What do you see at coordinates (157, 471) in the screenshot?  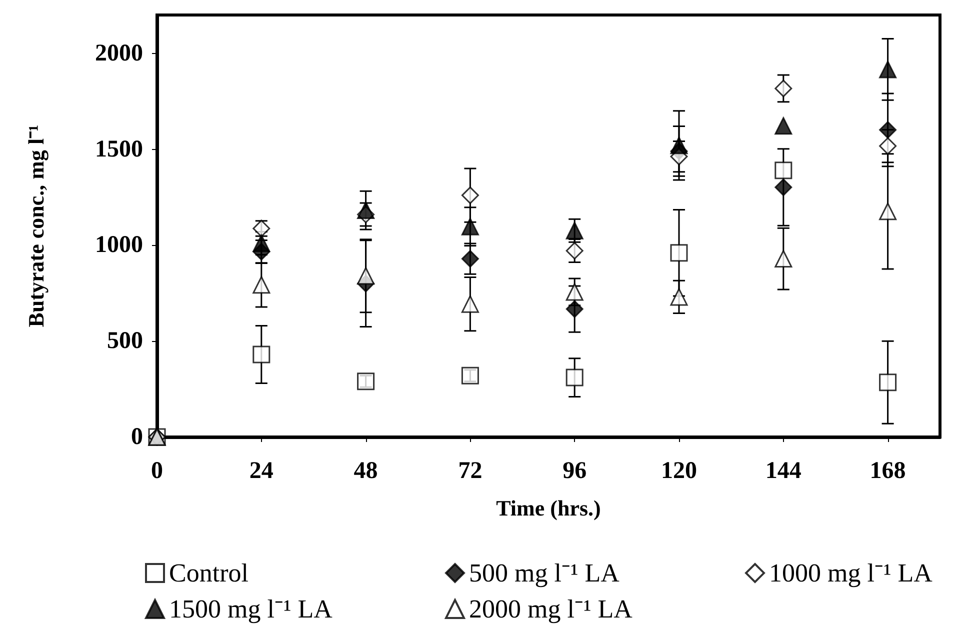 I see `x-tick-label: 0` at bounding box center [157, 471].